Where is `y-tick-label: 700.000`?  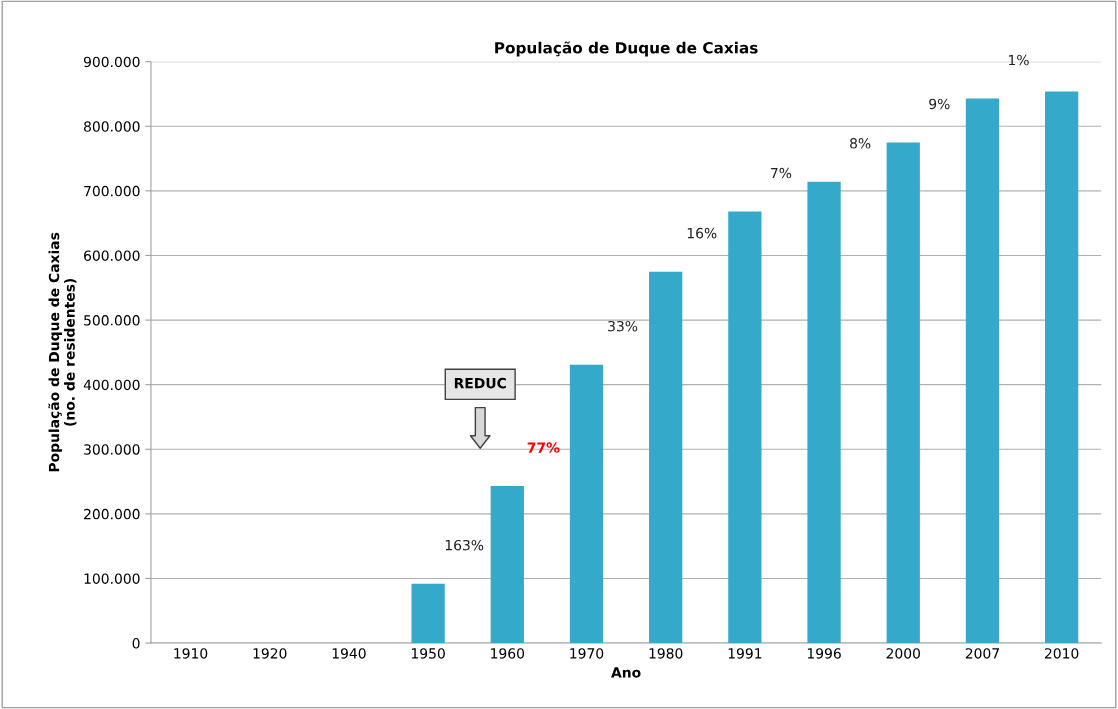
y-tick-label: 700.000 is located at coordinates (112, 191).